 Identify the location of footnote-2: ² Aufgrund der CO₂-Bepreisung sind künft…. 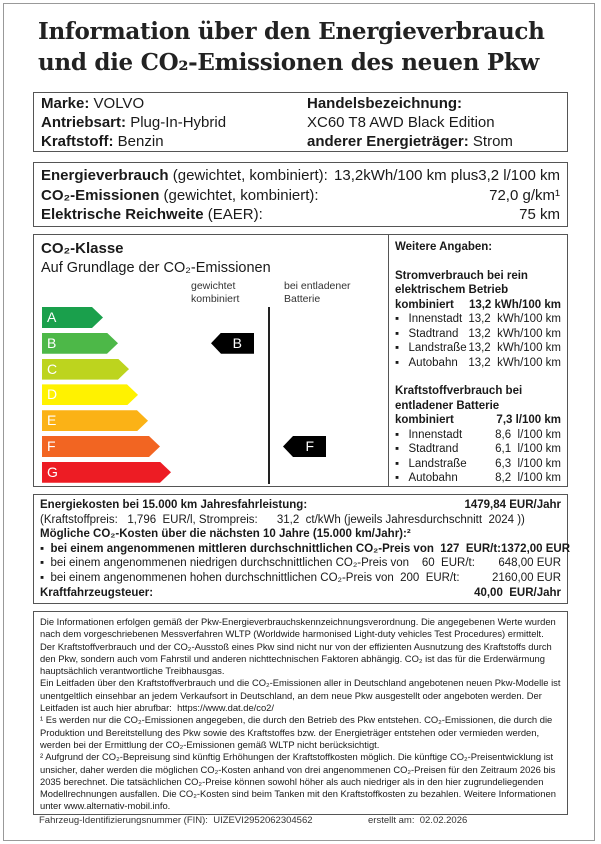
(298, 781).